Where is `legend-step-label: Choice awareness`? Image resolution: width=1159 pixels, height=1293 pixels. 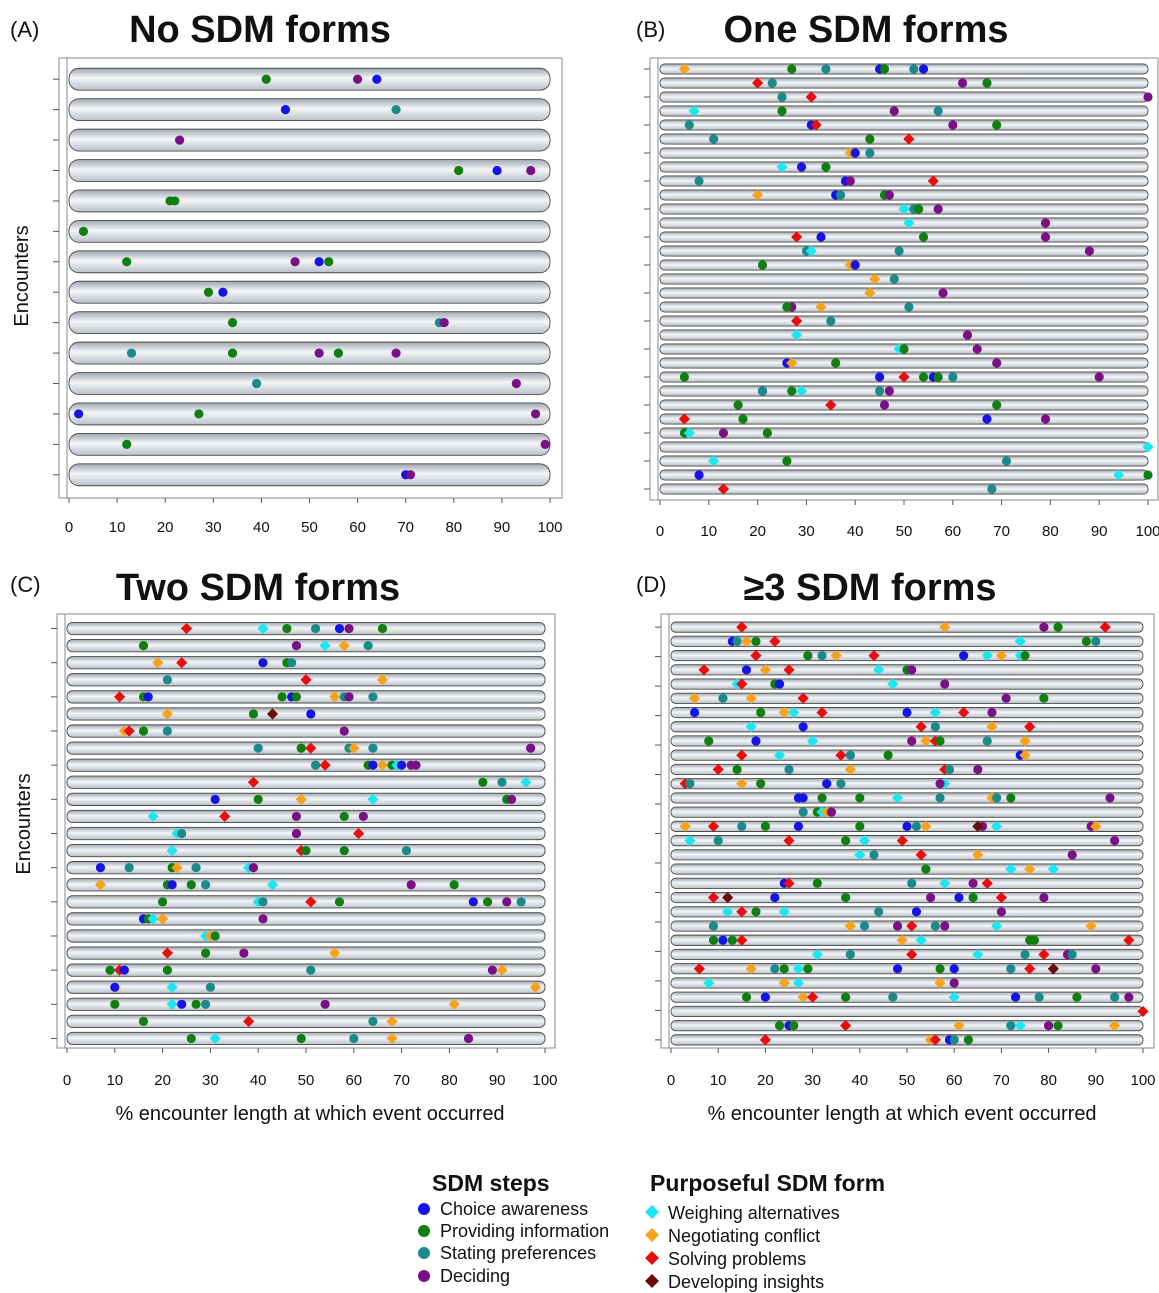
legend-step-label: Choice awareness is located at coordinates (514, 1209).